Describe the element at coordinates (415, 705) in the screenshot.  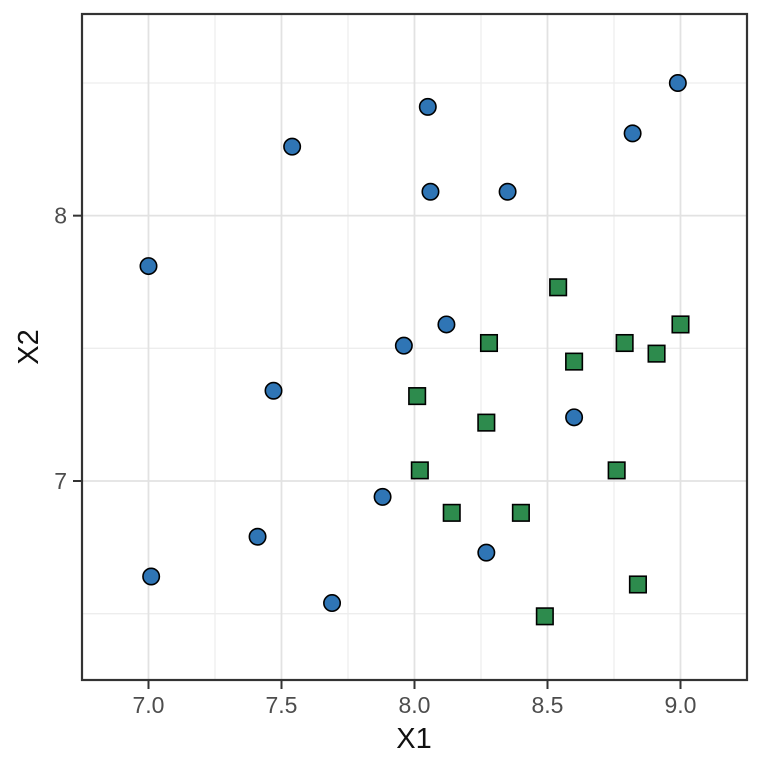
I see `x-tick-label: 8.0` at that location.